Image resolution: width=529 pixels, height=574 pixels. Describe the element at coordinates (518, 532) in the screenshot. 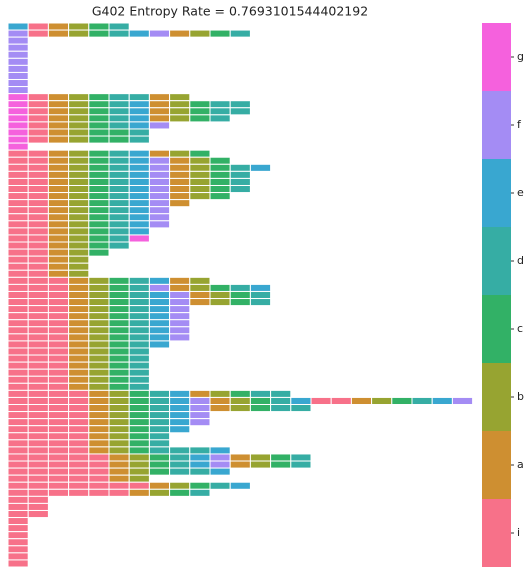

I see `colorbar-label: i` at that location.